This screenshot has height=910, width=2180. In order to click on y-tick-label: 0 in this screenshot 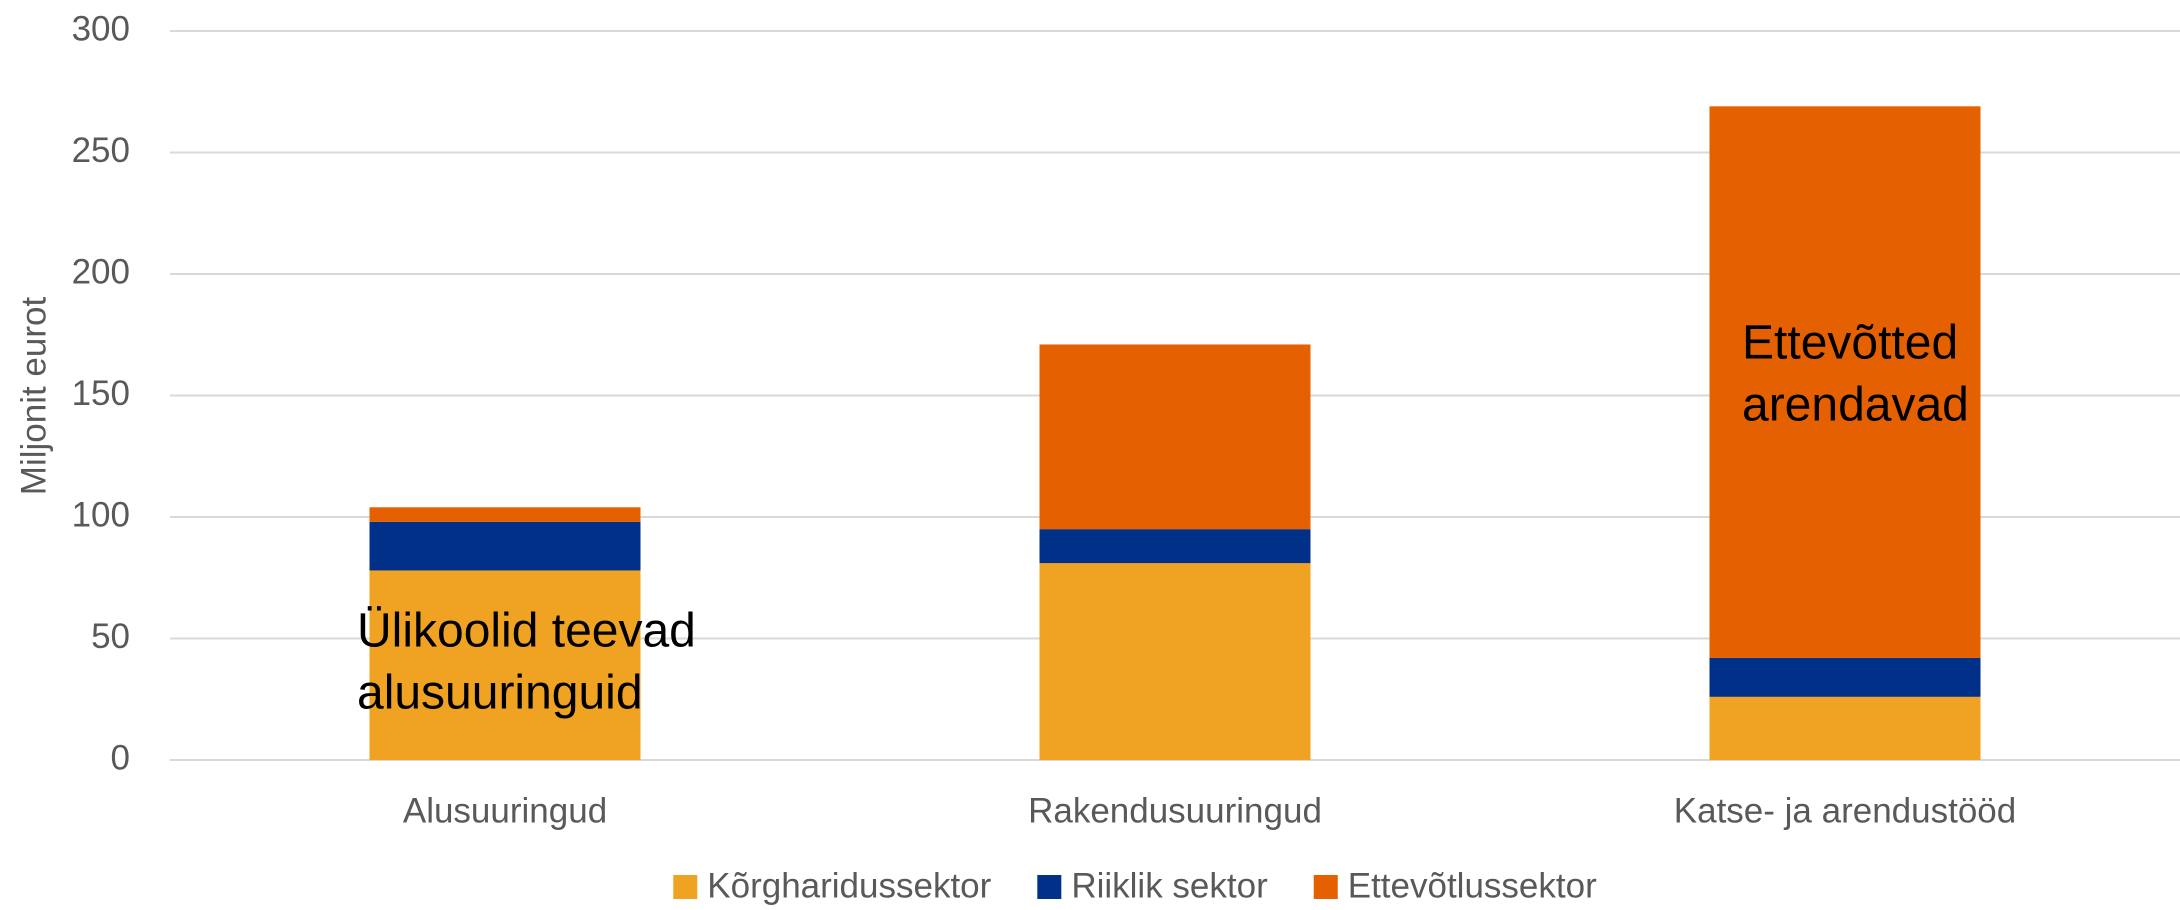, I will do `click(120, 757)`.